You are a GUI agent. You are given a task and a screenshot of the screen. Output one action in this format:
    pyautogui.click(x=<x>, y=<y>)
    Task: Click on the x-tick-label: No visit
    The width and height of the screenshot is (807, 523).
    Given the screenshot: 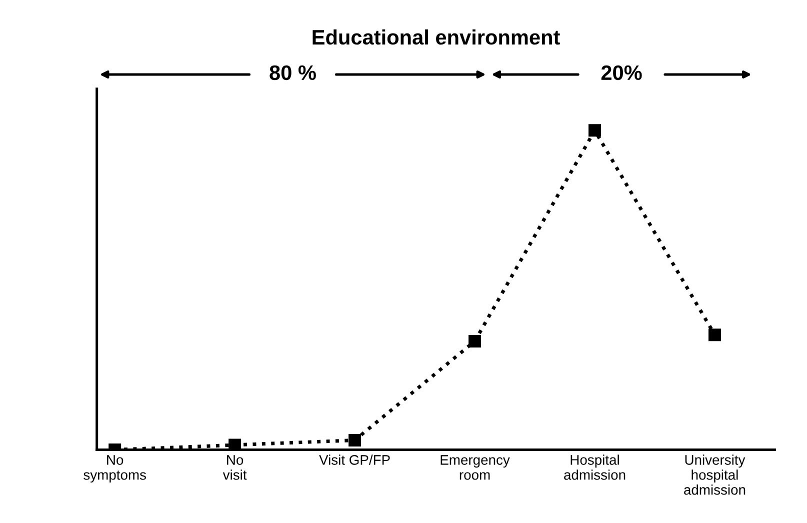 What is the action you would take?
    pyautogui.click(x=234, y=467)
    